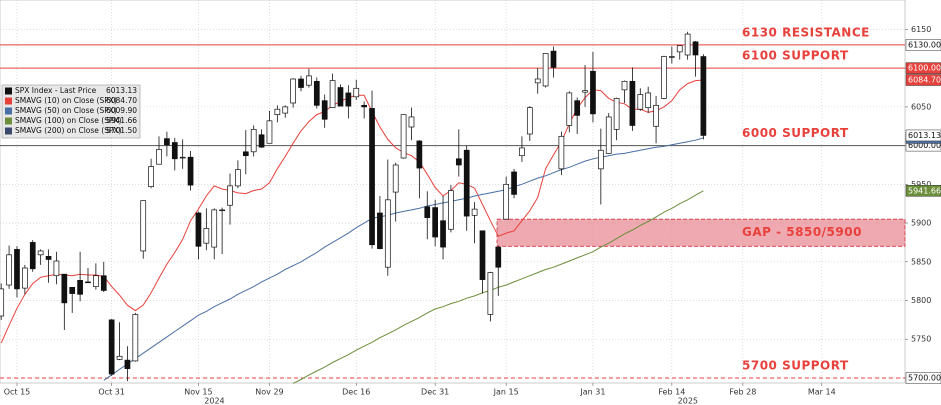 Image resolution: width=941 pixels, height=405 pixels. Describe the element at coordinates (66, 100) in the screenshot. I see `legend-name: SMAVG (10) on Close (SPX)` at that location.